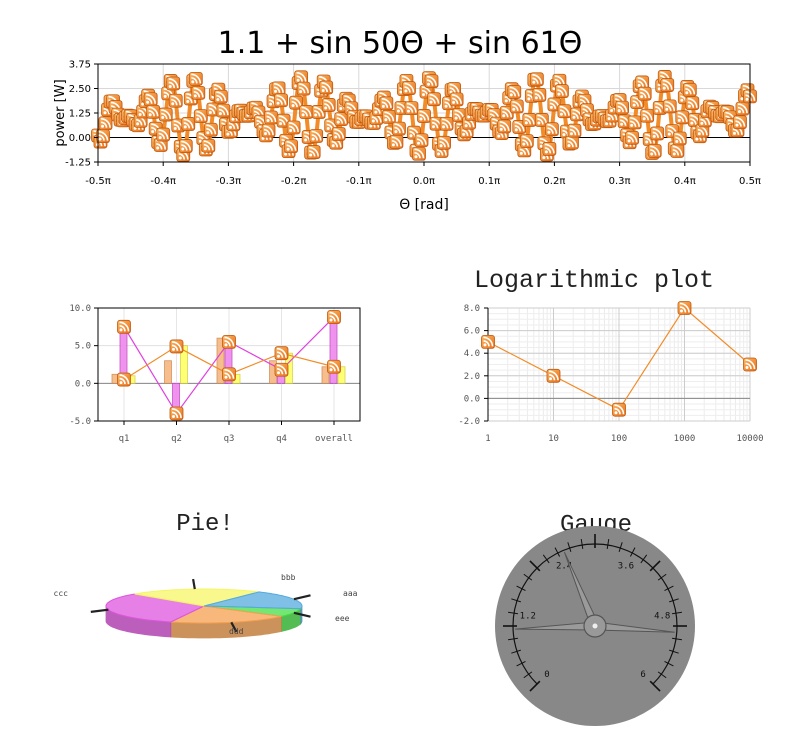 This screenshot has height=754, width=800. I want to click on sine-chart-title: 1.1 + sin 50Θ + sin 61Θ, so click(400, 43).